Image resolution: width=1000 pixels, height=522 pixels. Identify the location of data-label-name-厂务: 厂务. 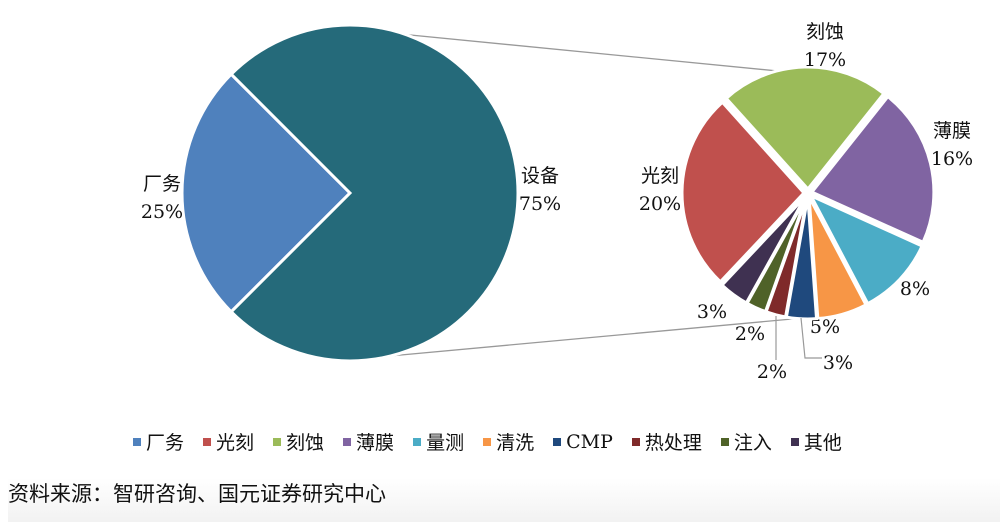
(162, 184).